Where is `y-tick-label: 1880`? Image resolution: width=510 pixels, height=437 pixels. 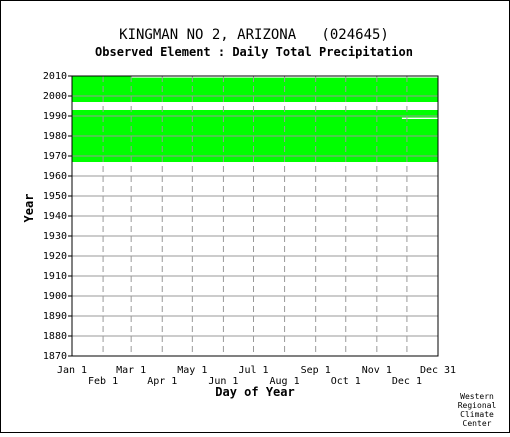
y-tick-label: 1880 is located at coordinates (55, 336).